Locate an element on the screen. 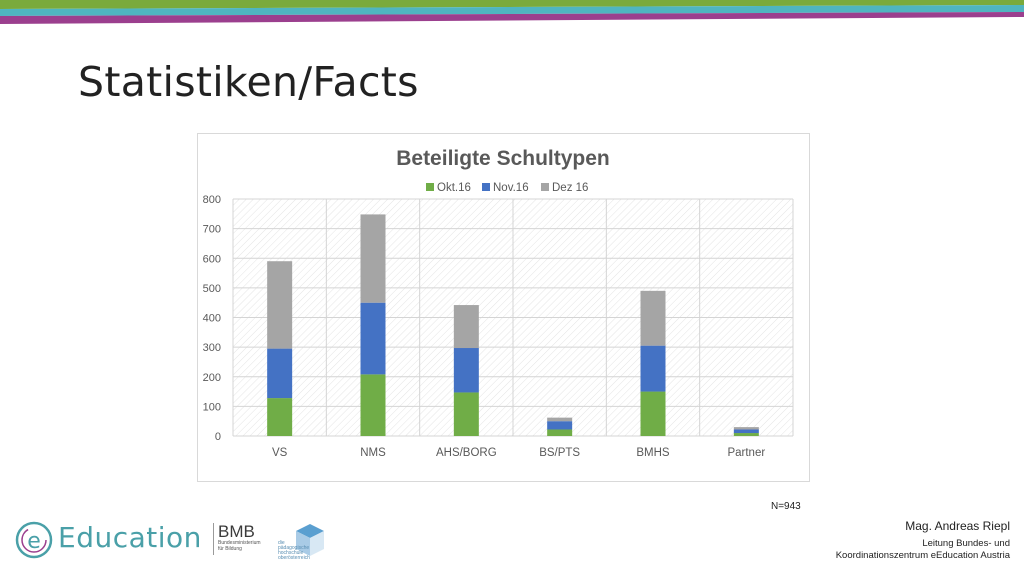  x-tick-label: NMS is located at coordinates (373, 453).